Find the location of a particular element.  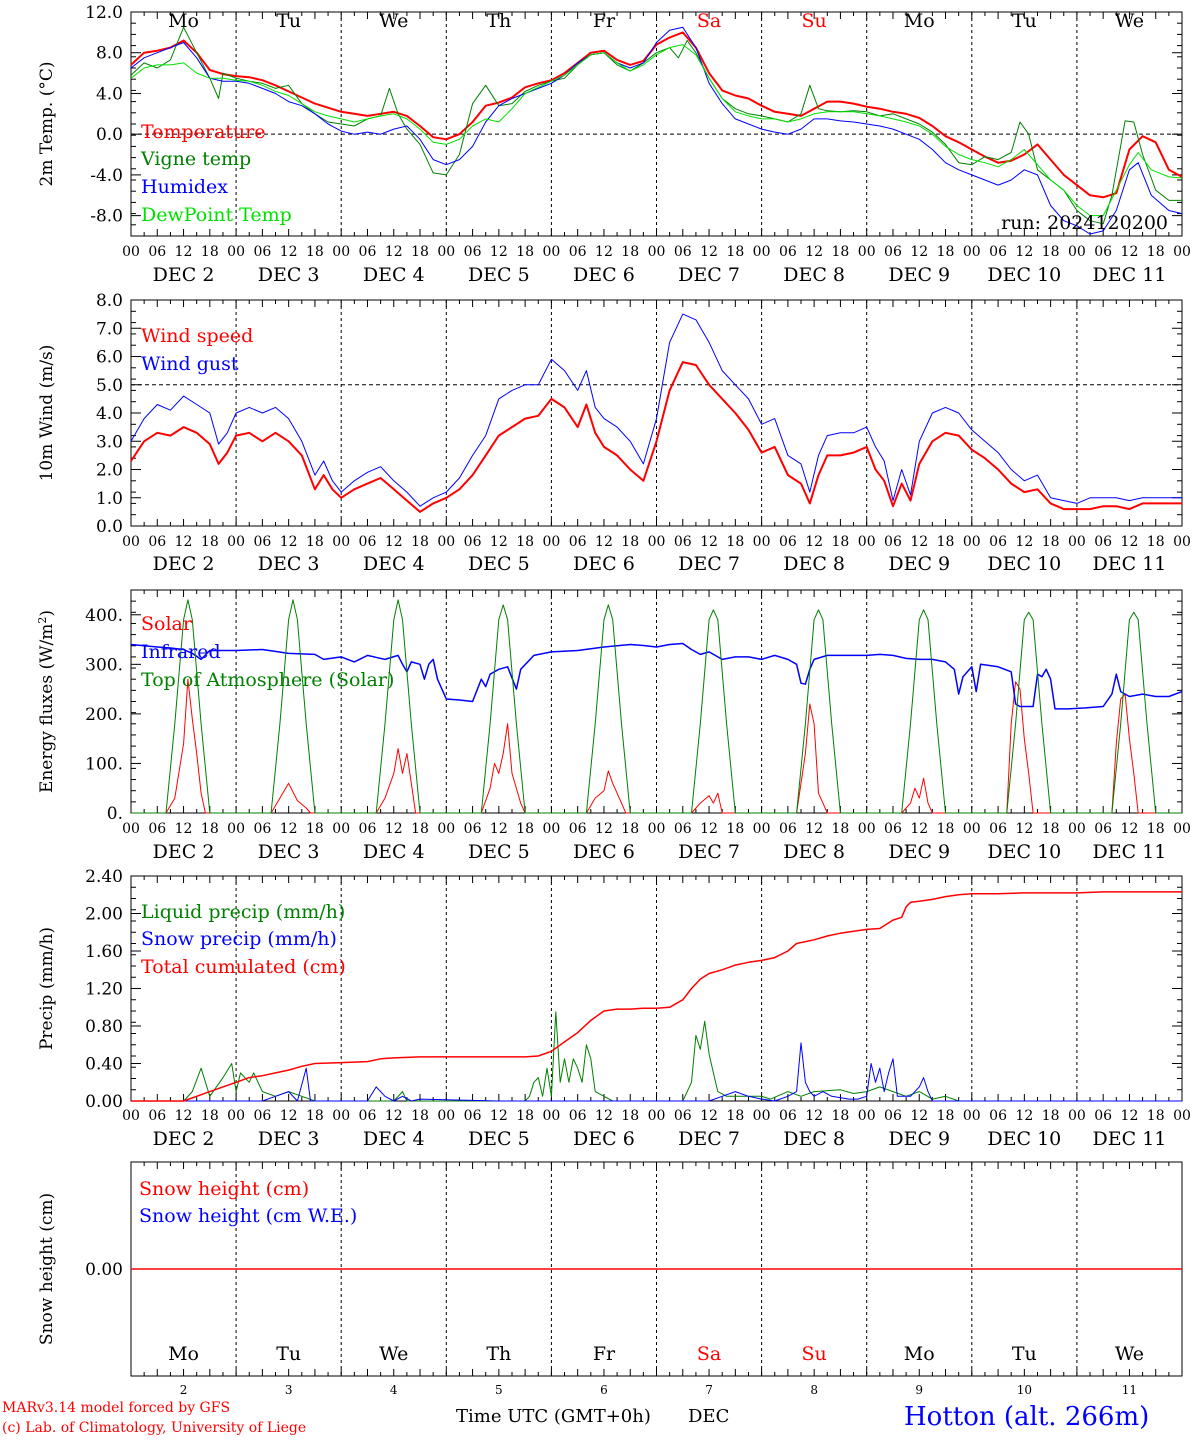

y-tick-label: 1.60 is located at coordinates (104, 952).